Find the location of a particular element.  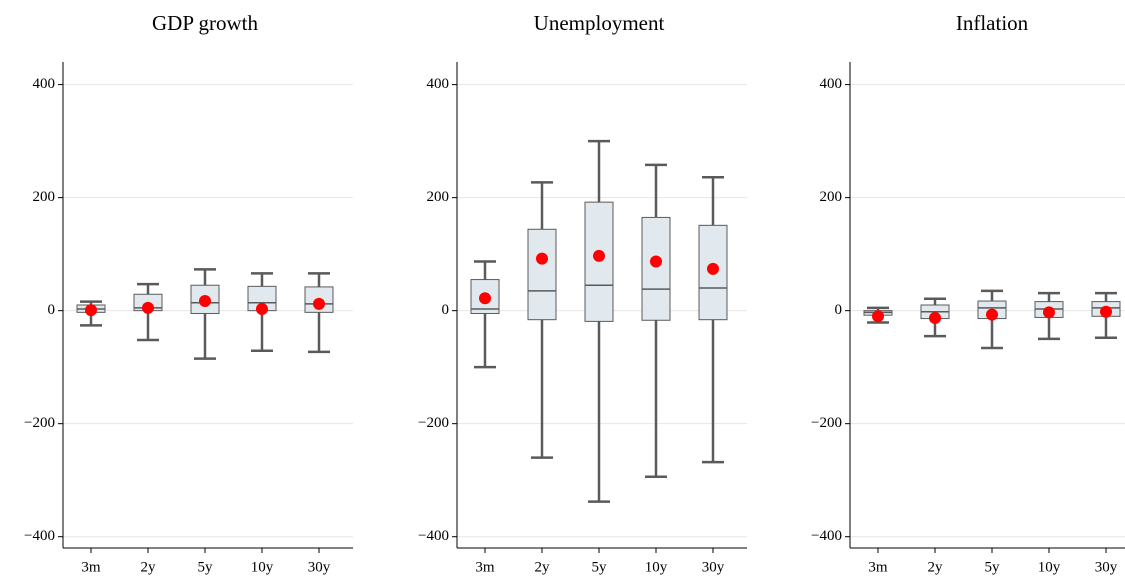

chart-title: Inflation is located at coordinates (992, 23).